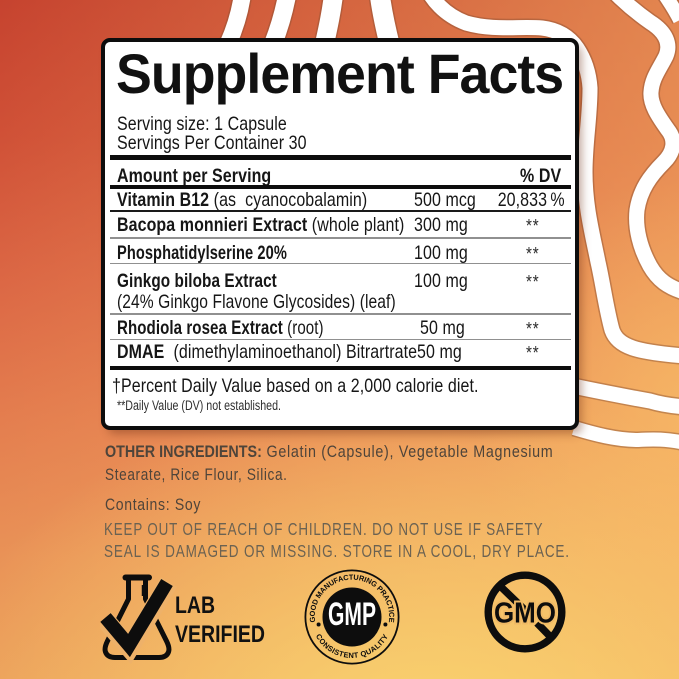 The image size is (679, 679). What do you see at coordinates (352, 614) in the screenshot?
I see `svg-text: GMP` at bounding box center [352, 614].